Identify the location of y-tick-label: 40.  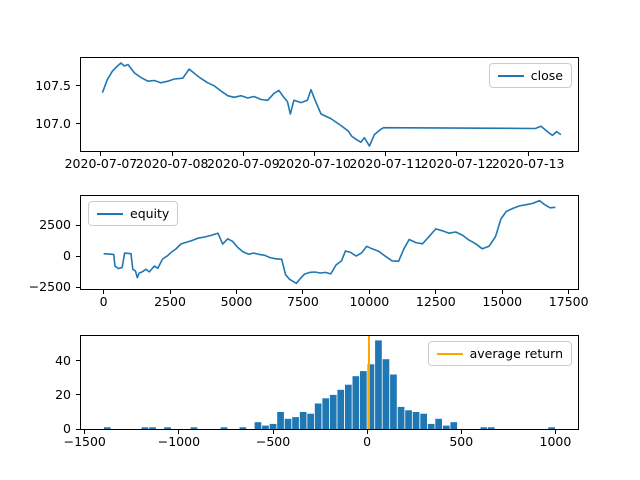
(63, 360).